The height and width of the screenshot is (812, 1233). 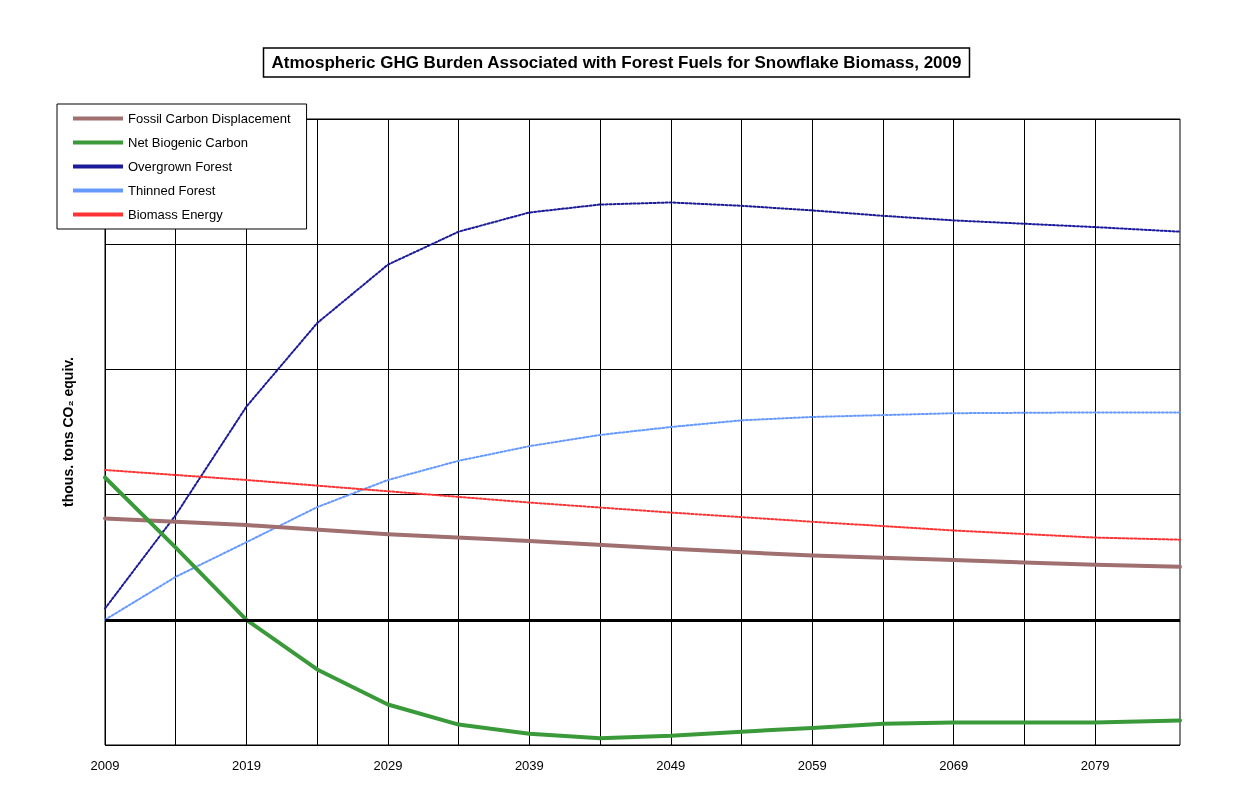 What do you see at coordinates (812, 765) in the screenshot?
I see `x-tick-label: 2059` at bounding box center [812, 765].